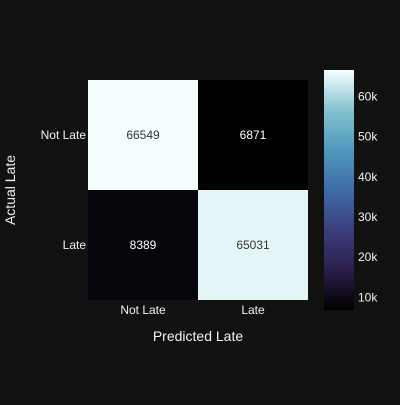 The image size is (400, 405). Describe the element at coordinates (75, 245) in the screenshot. I see `y-tick-label: Late` at that location.